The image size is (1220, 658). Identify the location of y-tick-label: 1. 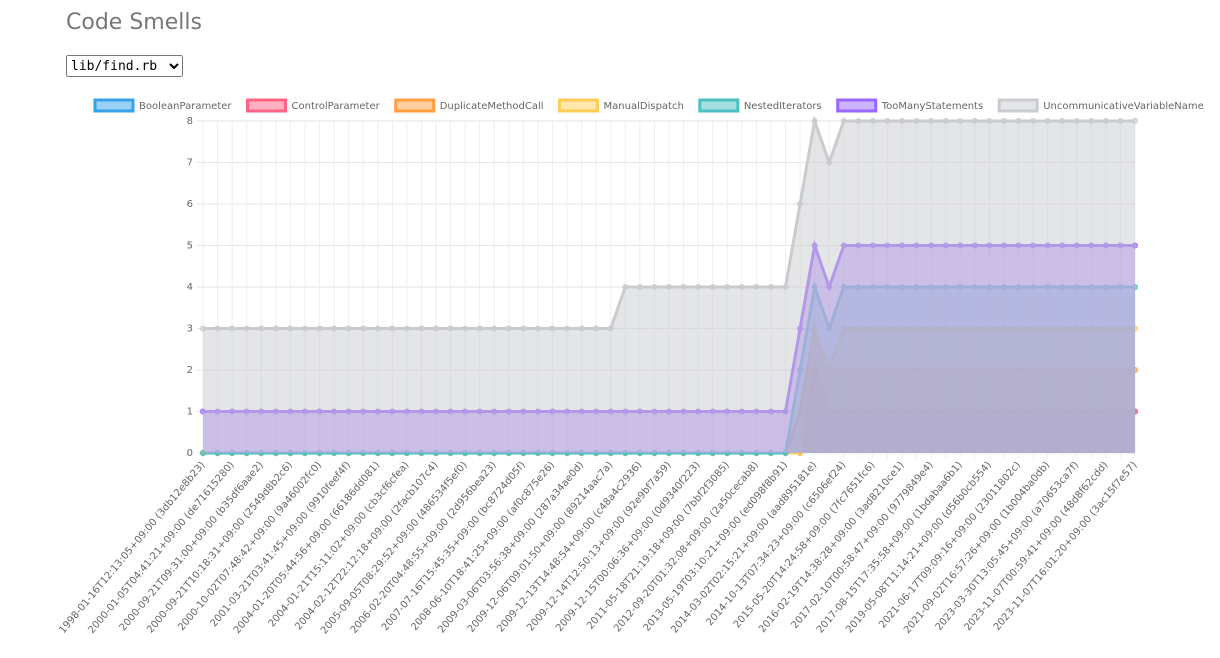
(190, 412).